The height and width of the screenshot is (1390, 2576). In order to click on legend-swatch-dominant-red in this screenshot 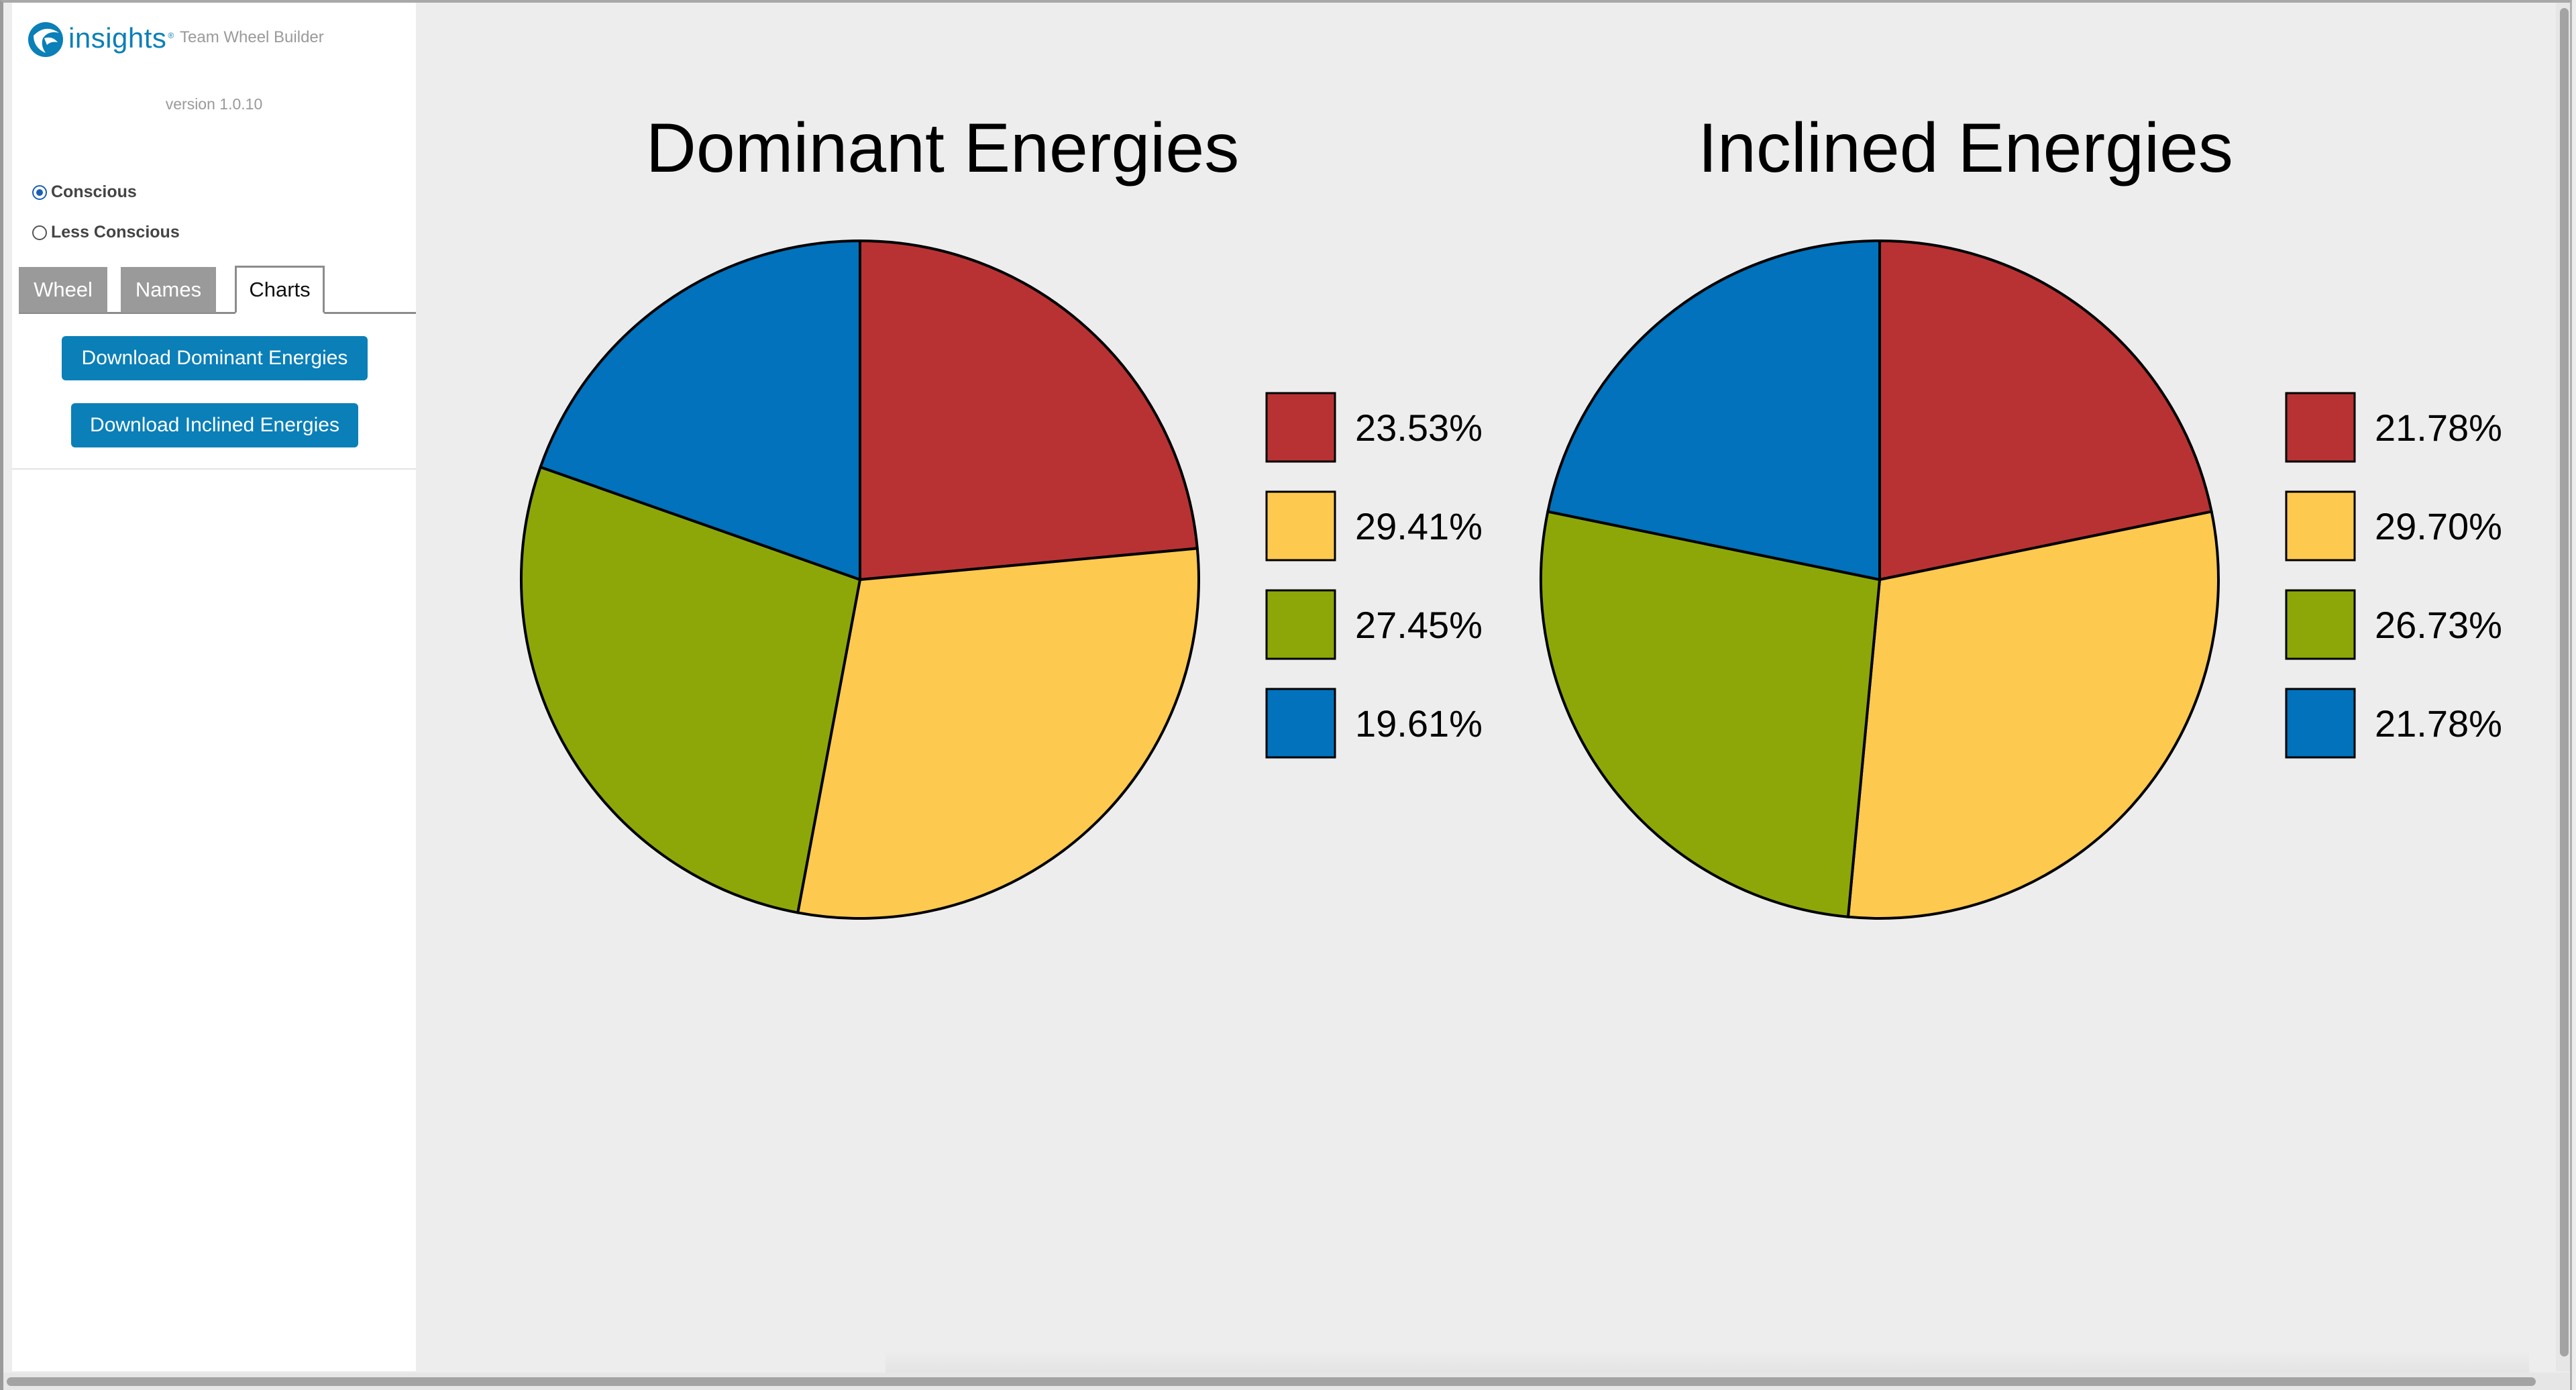, I will do `click(1300, 427)`.